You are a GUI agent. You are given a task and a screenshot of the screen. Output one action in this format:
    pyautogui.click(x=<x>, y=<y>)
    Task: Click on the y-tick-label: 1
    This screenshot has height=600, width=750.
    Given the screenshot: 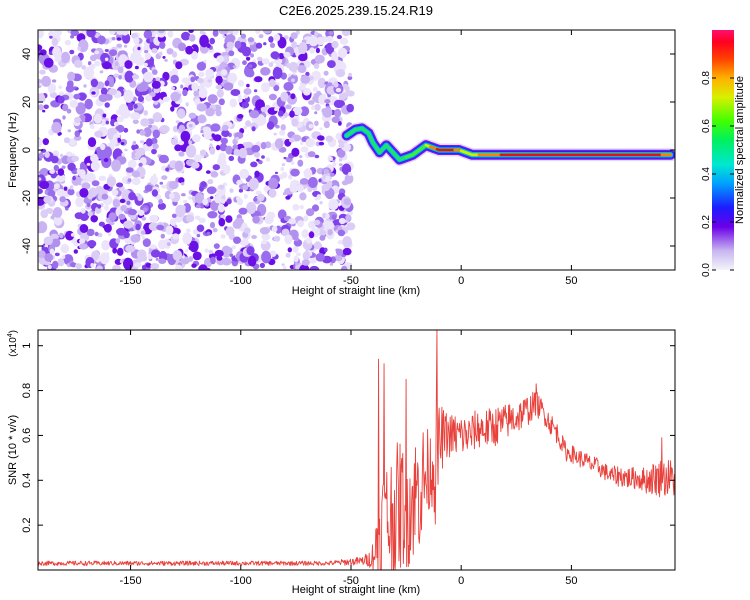 What is the action you would take?
    pyautogui.click(x=27, y=346)
    